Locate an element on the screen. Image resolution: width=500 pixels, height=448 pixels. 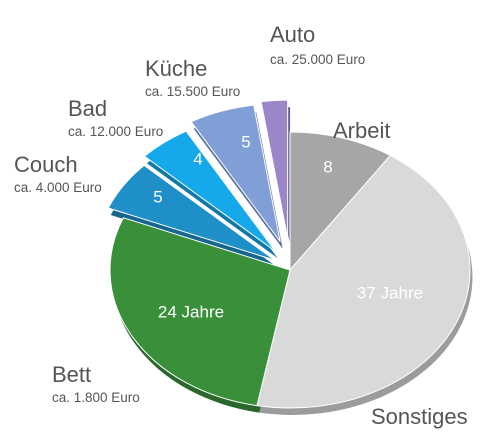
category-label-auto: Auto is located at coordinates (292, 34).